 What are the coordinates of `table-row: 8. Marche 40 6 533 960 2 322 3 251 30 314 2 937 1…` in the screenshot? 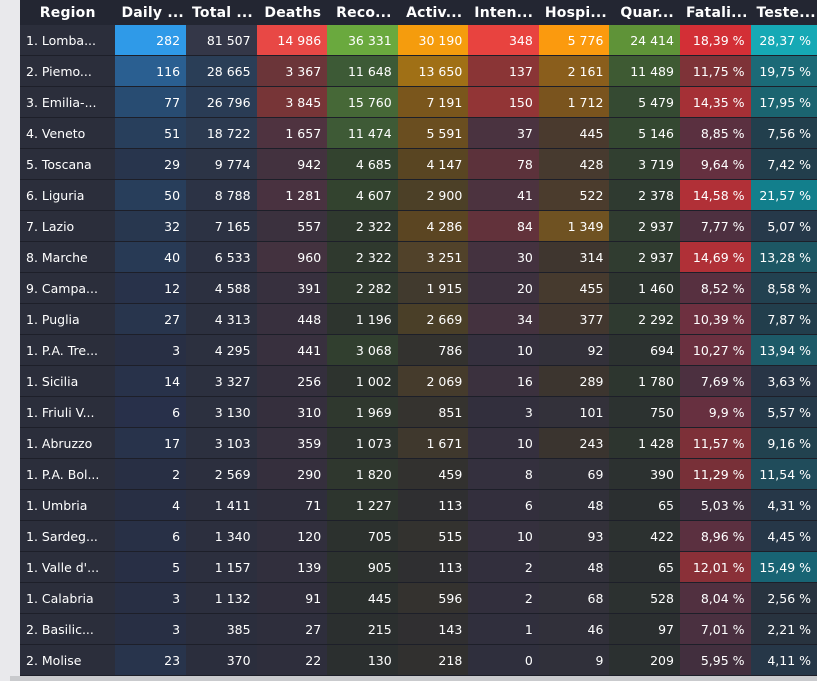 It's located at (418, 257).